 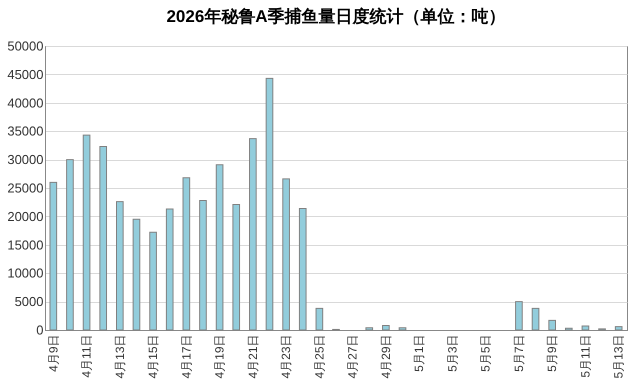 What do you see at coordinates (25, 273) in the screenshot?
I see `y-tick-label: 10000` at bounding box center [25, 273].